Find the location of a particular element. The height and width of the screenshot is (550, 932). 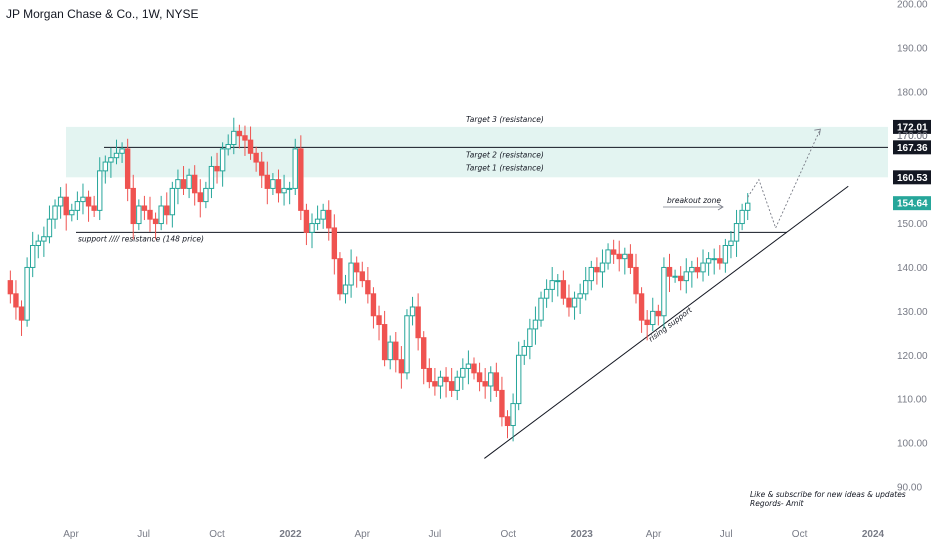

x-tick-label: Jul is located at coordinates (143, 534).